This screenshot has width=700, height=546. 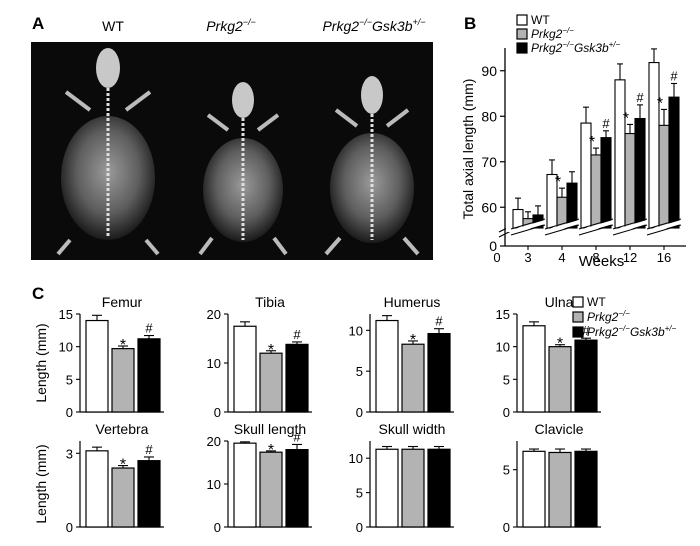 What do you see at coordinates (540, 20) in the screenshot?
I see `legend-b-label-text-0: WT` at bounding box center [540, 20].